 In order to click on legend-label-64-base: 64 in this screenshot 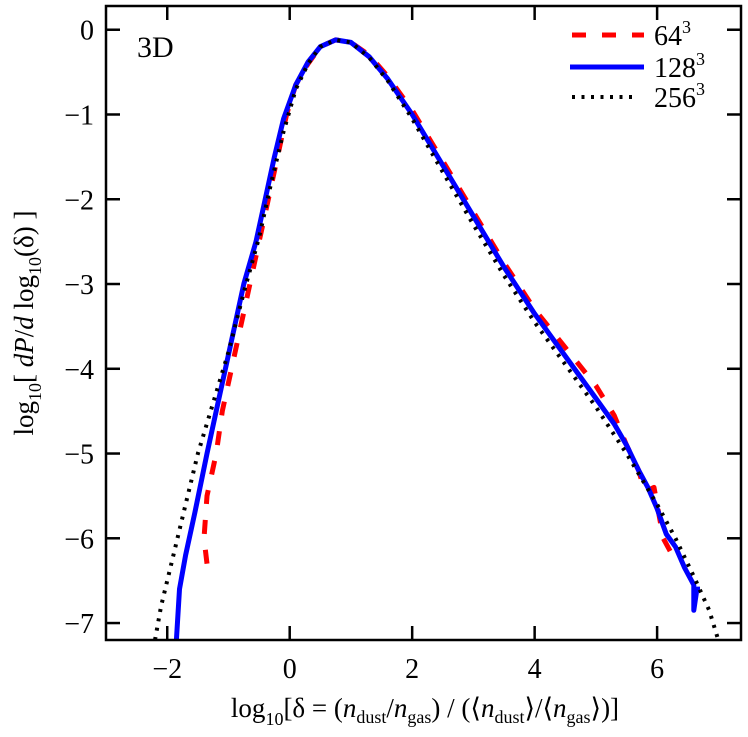, I will do `click(668, 36)`.